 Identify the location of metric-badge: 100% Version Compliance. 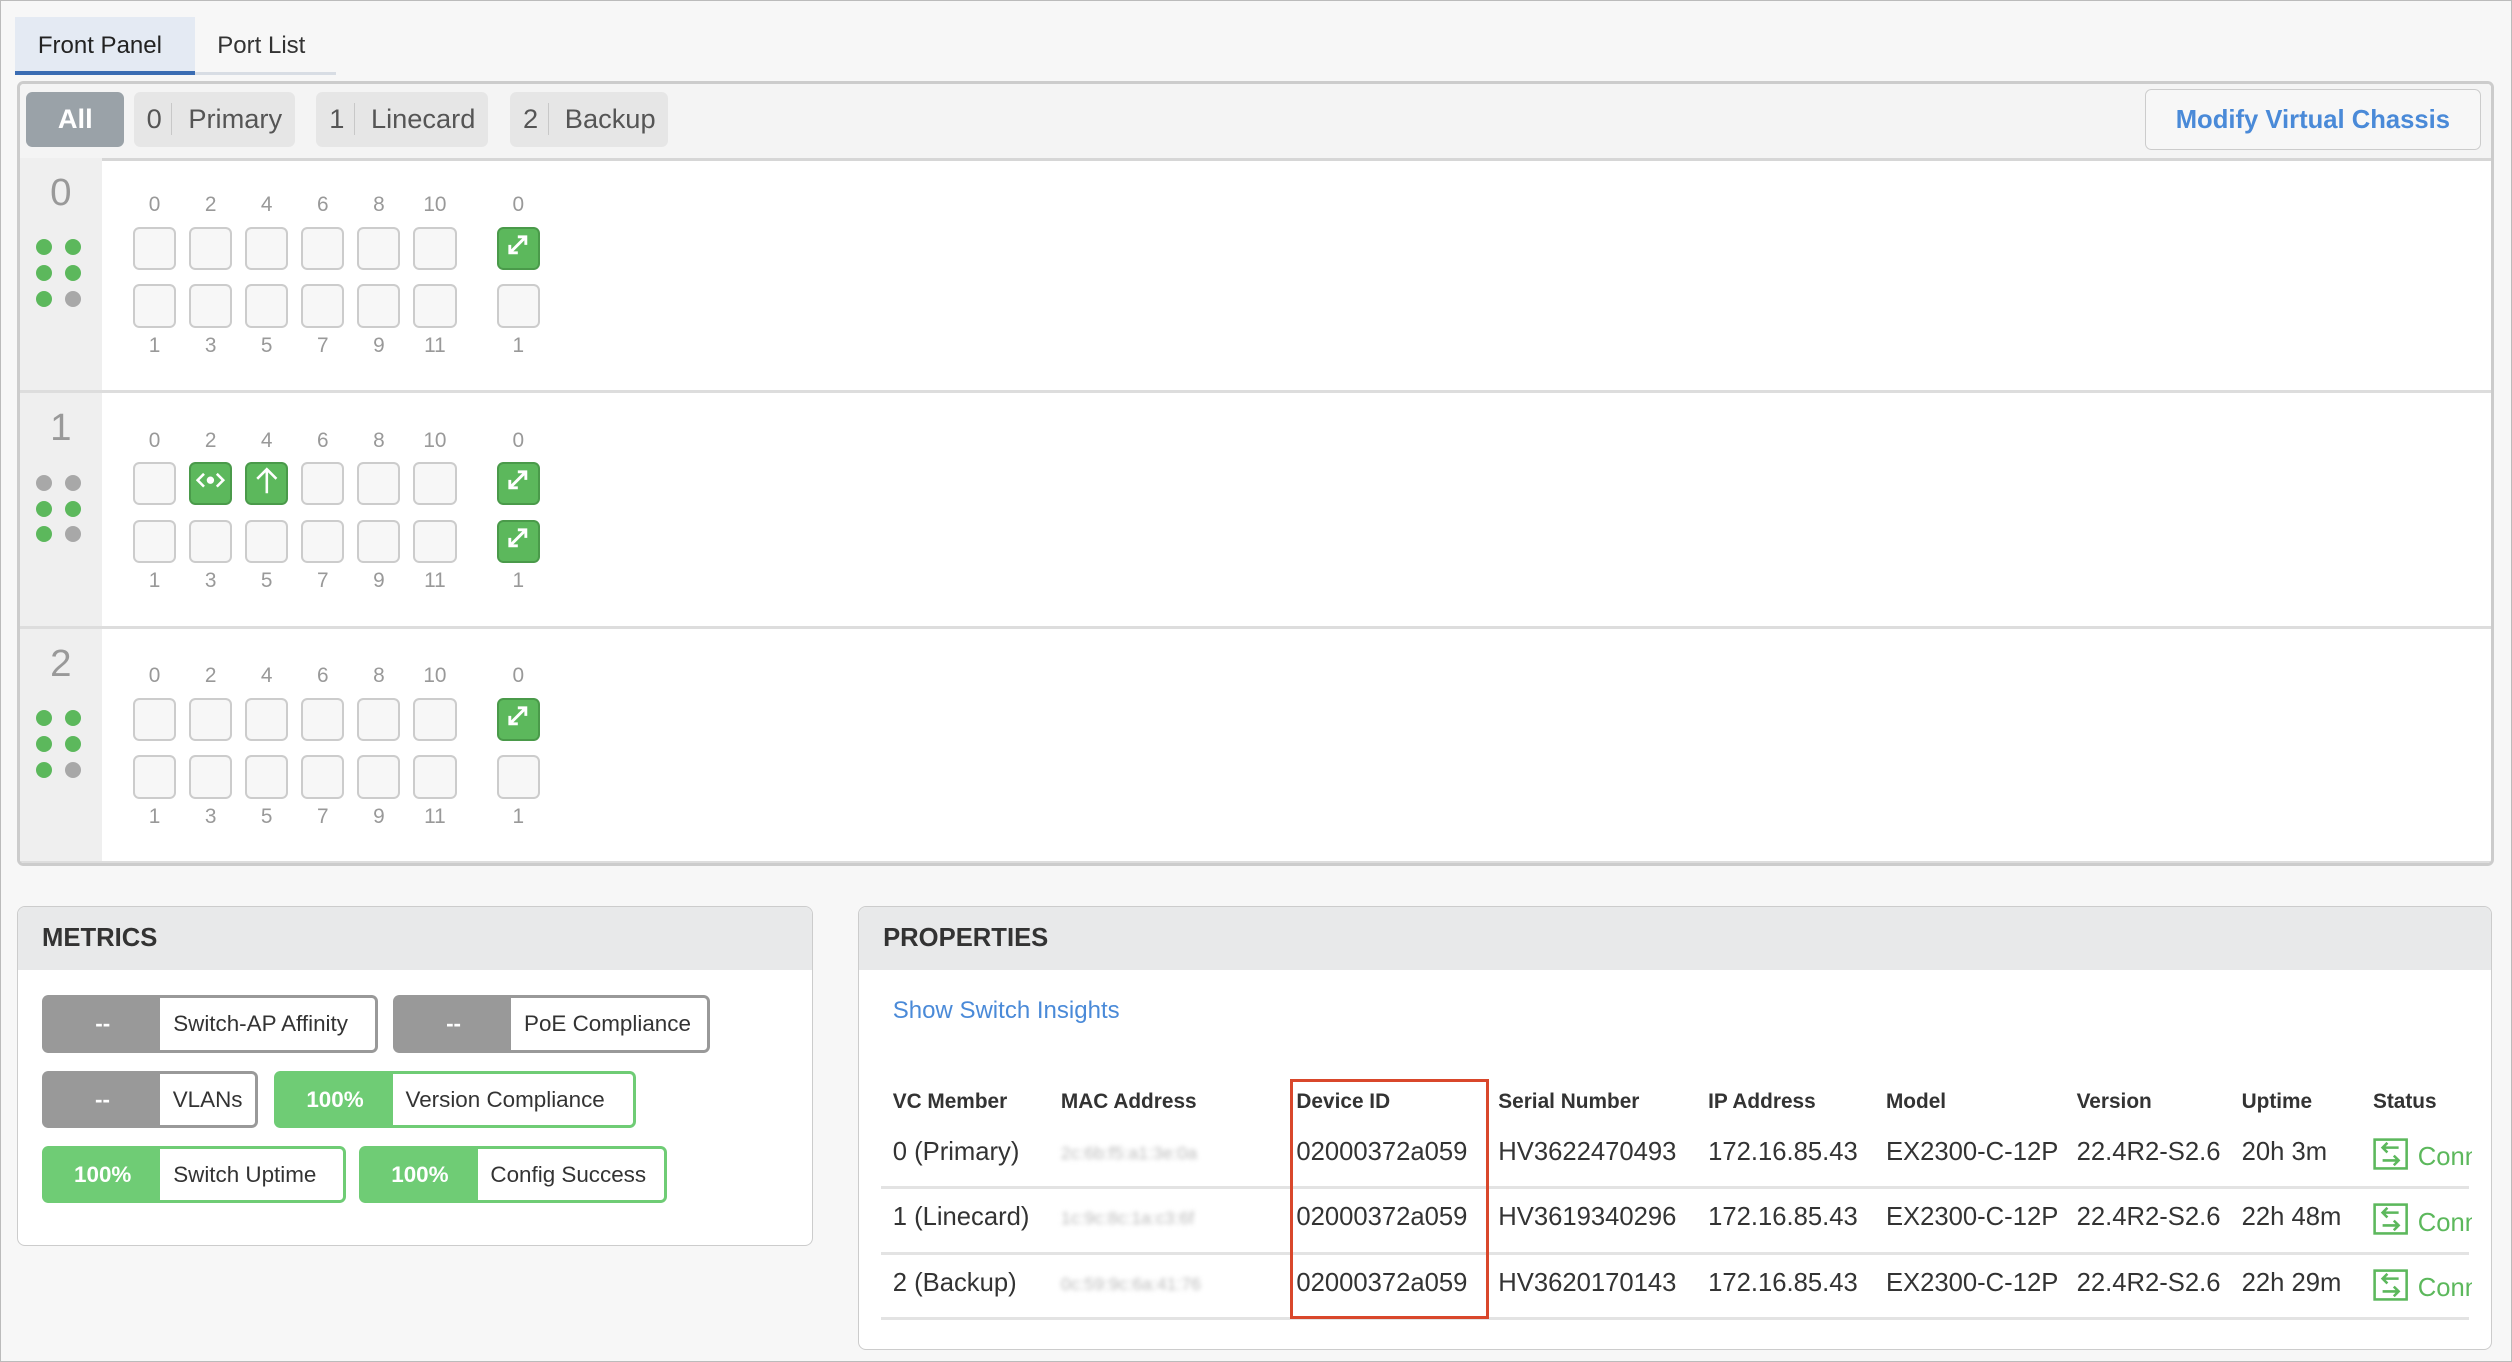
(455, 1099).